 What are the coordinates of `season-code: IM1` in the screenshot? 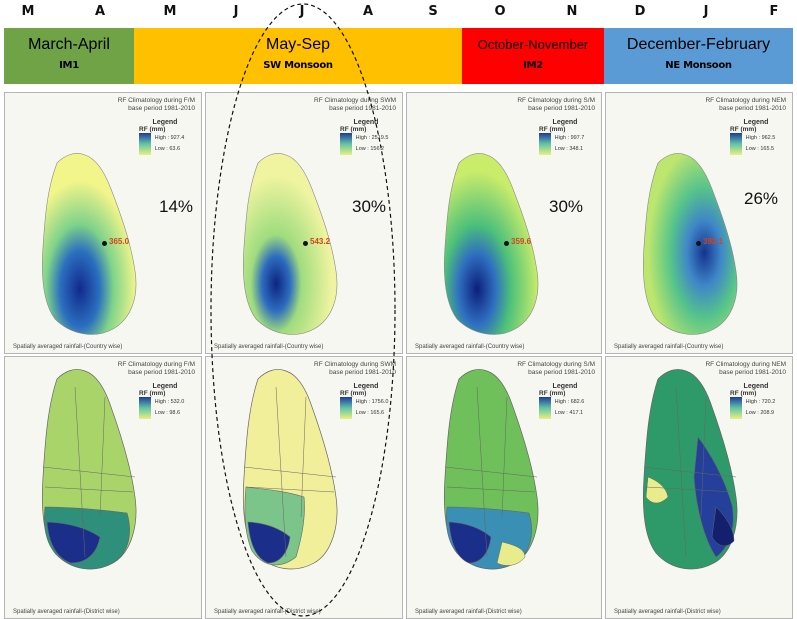 It's located at (69, 65).